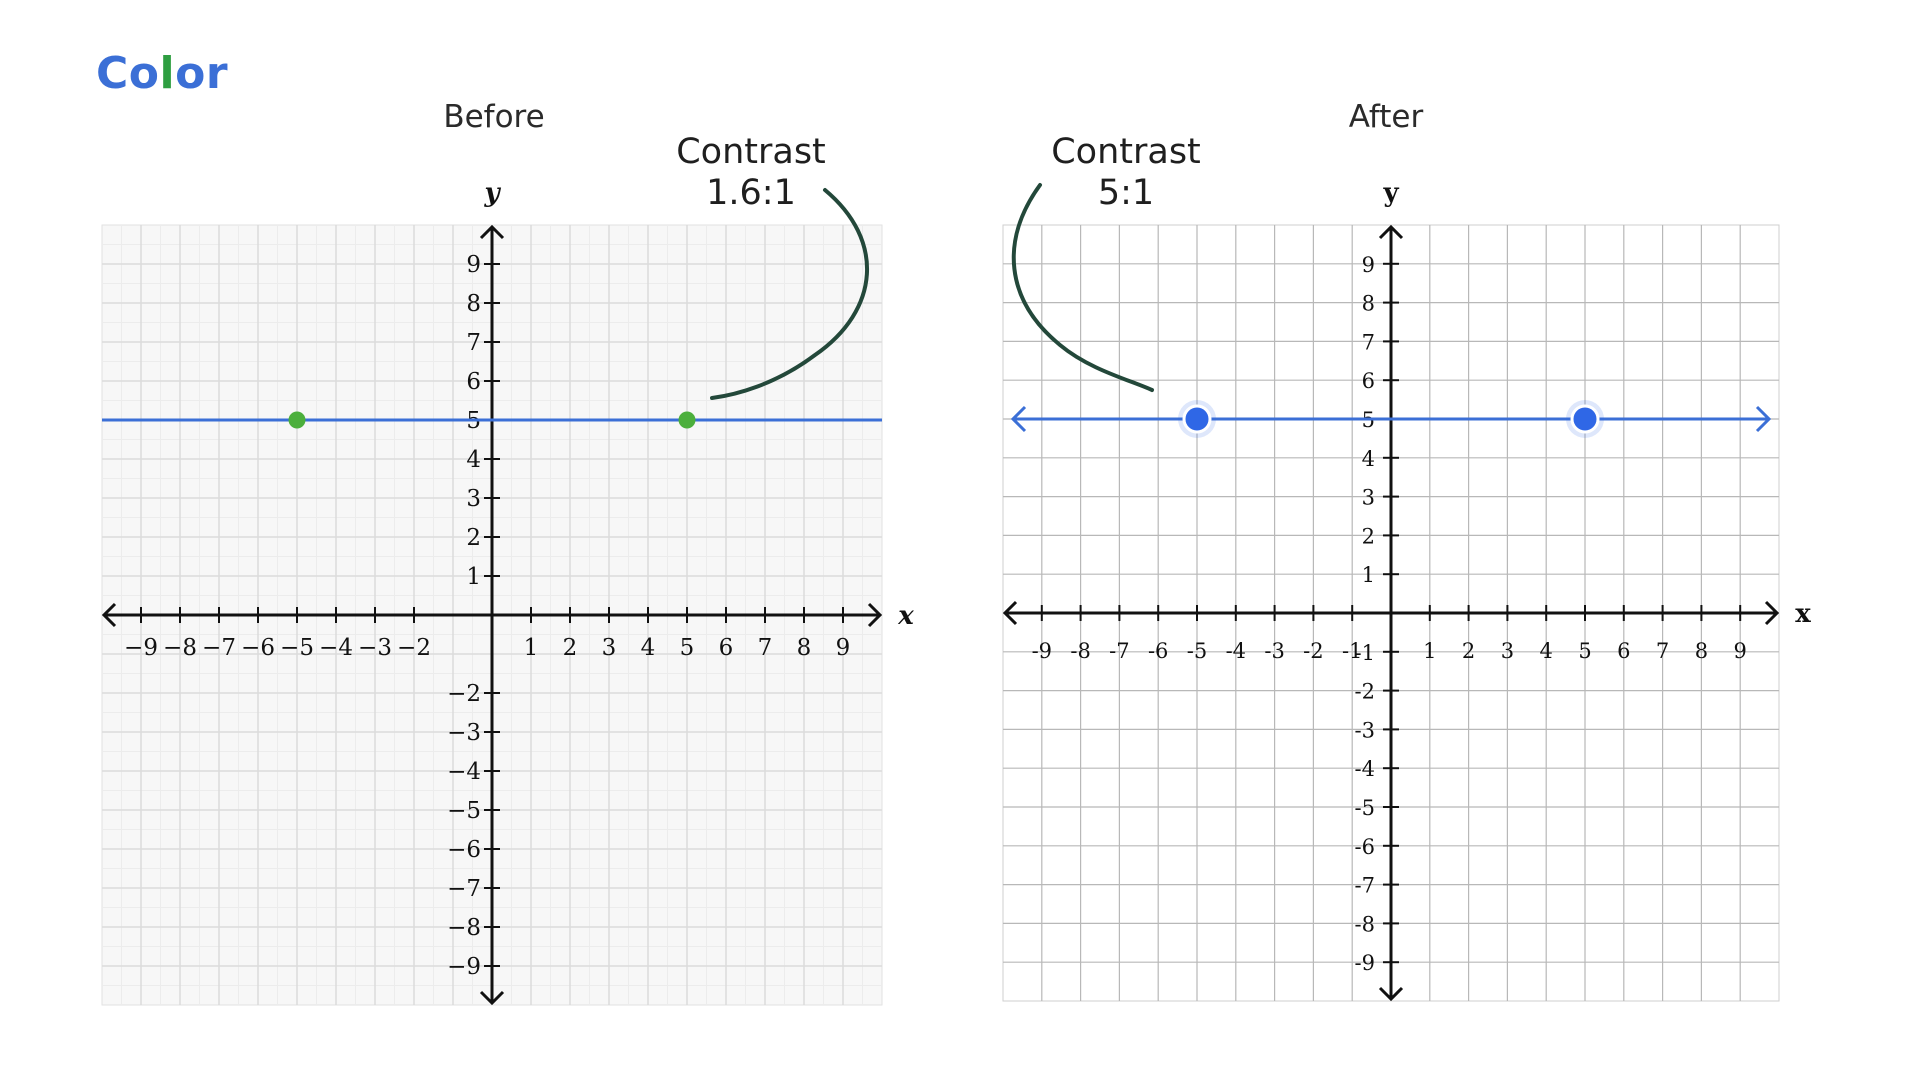 This screenshot has height=1080, width=1920. What do you see at coordinates (1365, 924) in the screenshot?
I see `y-tick-label: -8` at bounding box center [1365, 924].